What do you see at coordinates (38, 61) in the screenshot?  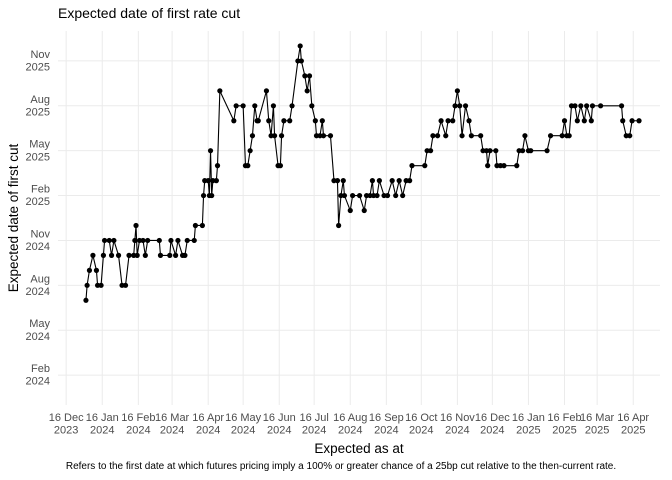 I see `y-tick-label: Nov 2025` at bounding box center [38, 61].